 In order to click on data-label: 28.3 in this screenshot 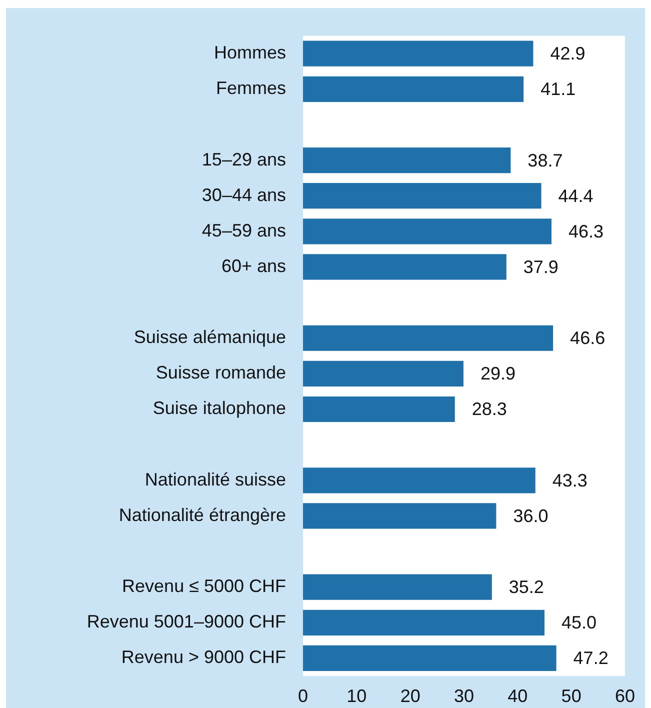, I will do `click(489, 409)`.